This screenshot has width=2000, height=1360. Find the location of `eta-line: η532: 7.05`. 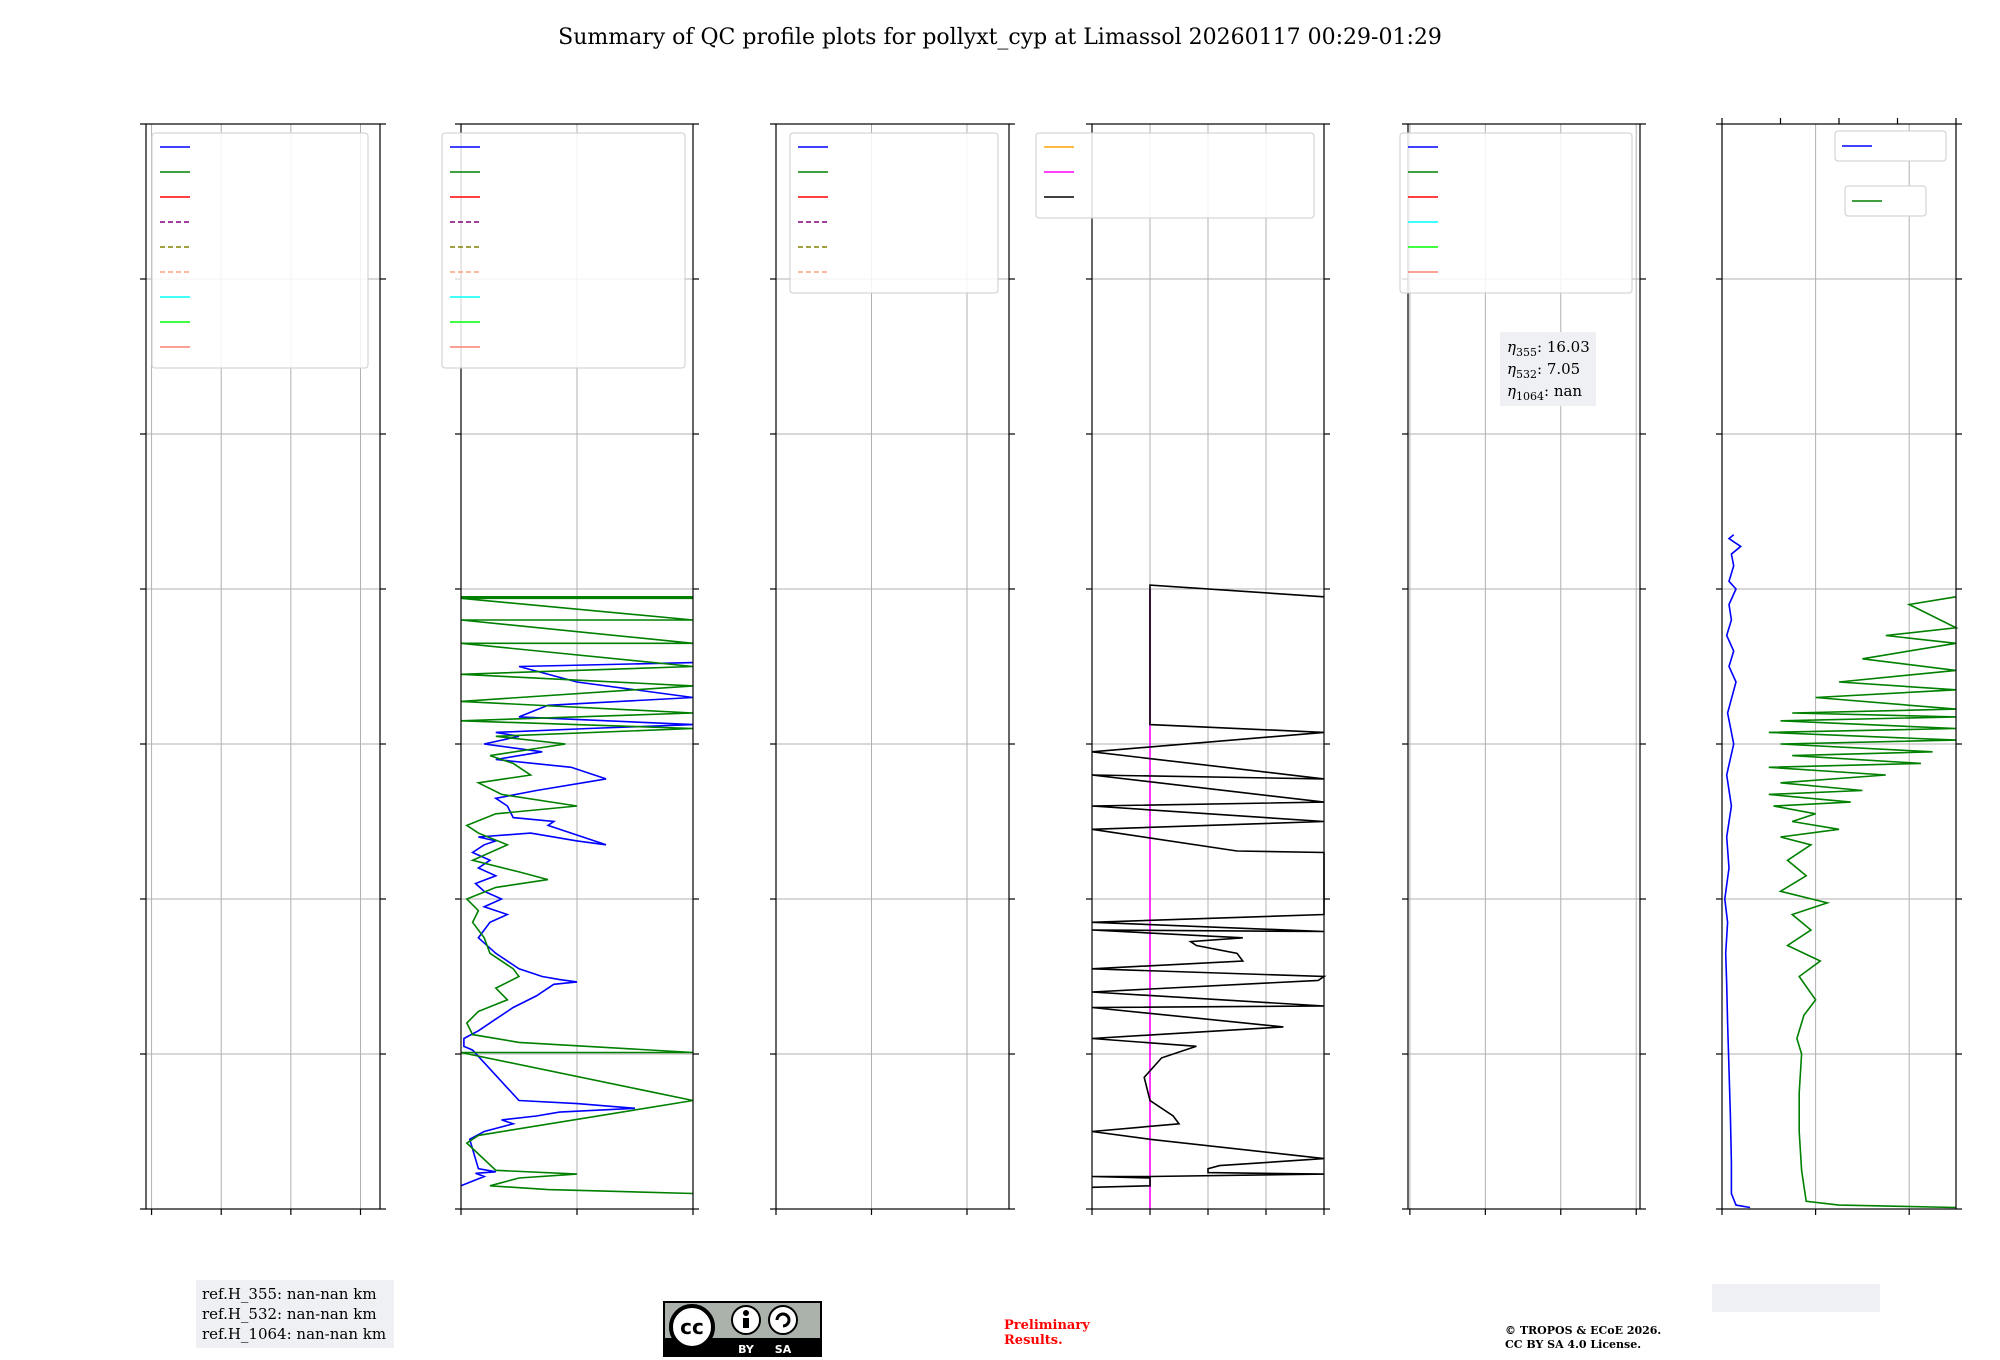

eta-line: η532: 7.05 is located at coordinates (1543, 370).